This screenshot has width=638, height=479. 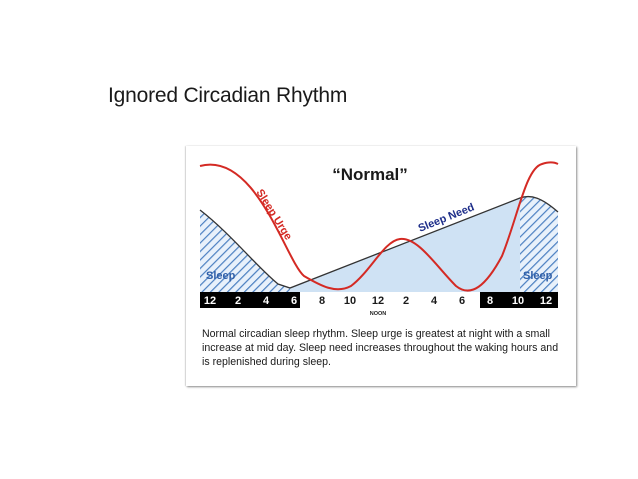 I want to click on noon-label: NOON, so click(x=378, y=314).